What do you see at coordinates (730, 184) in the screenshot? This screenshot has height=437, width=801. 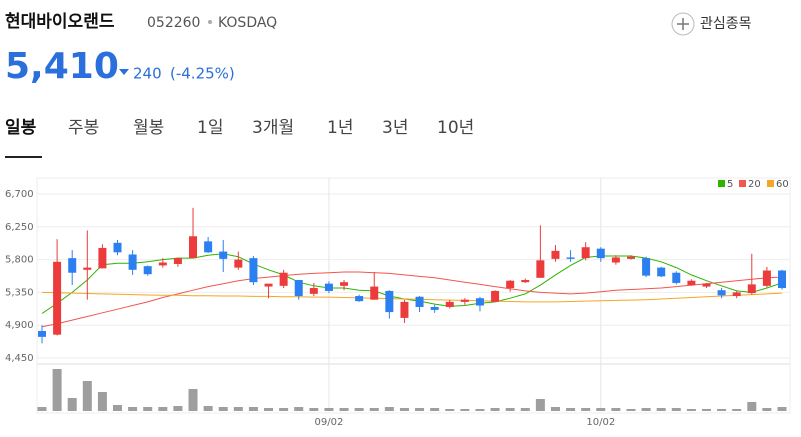 I see `legend-label: 5` at bounding box center [730, 184].